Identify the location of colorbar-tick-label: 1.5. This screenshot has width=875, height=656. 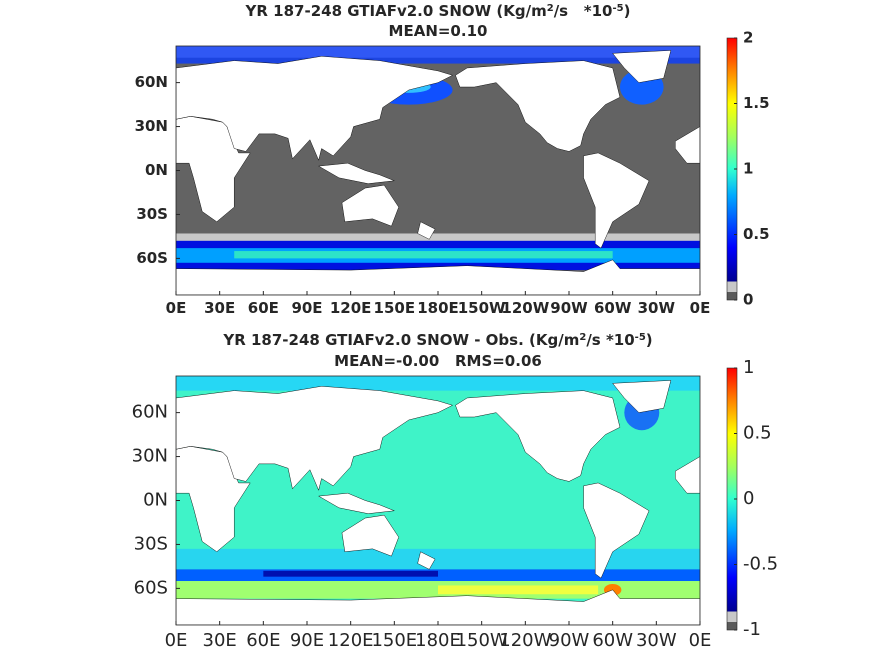
(756, 103).